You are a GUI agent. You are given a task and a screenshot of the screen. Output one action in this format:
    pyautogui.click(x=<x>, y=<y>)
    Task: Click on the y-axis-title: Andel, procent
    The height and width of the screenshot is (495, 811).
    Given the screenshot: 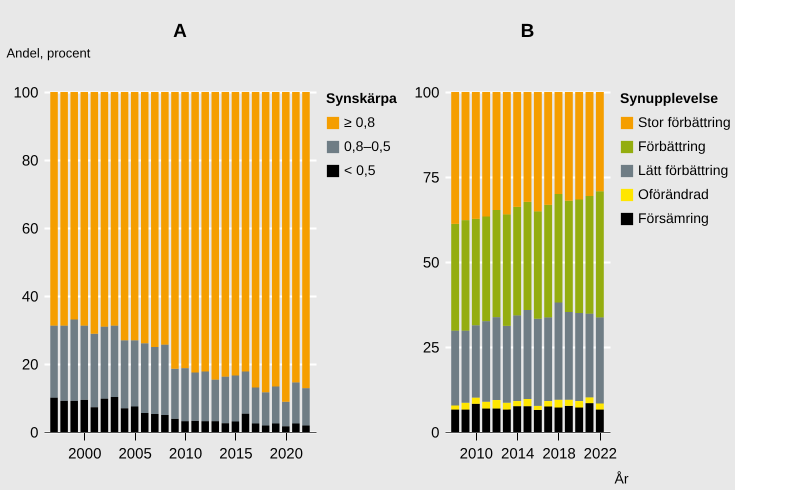 What is the action you would take?
    pyautogui.click(x=48, y=53)
    